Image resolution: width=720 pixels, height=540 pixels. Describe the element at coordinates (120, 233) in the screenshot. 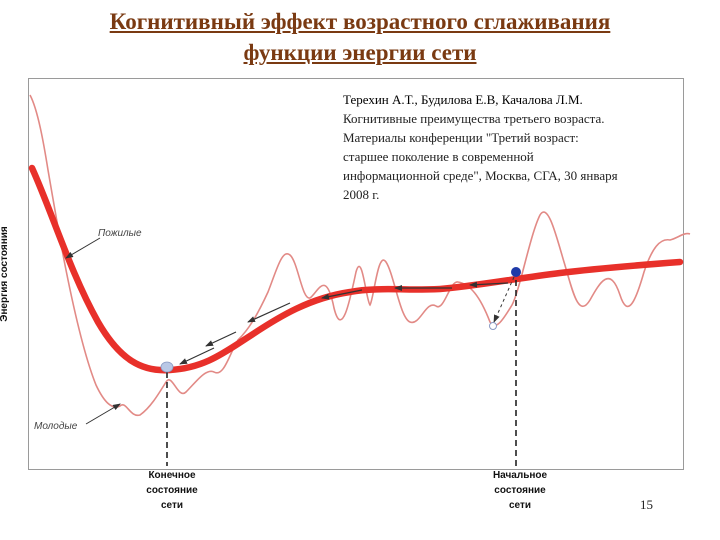

I see `elderly-series-label: Пожилые` at that location.